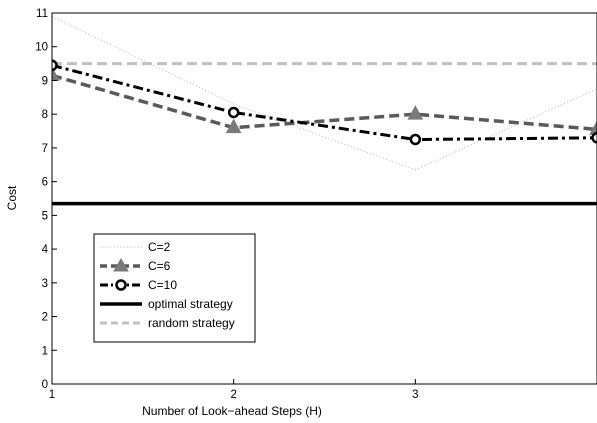  I want to click on series-line, so click(324, 102).